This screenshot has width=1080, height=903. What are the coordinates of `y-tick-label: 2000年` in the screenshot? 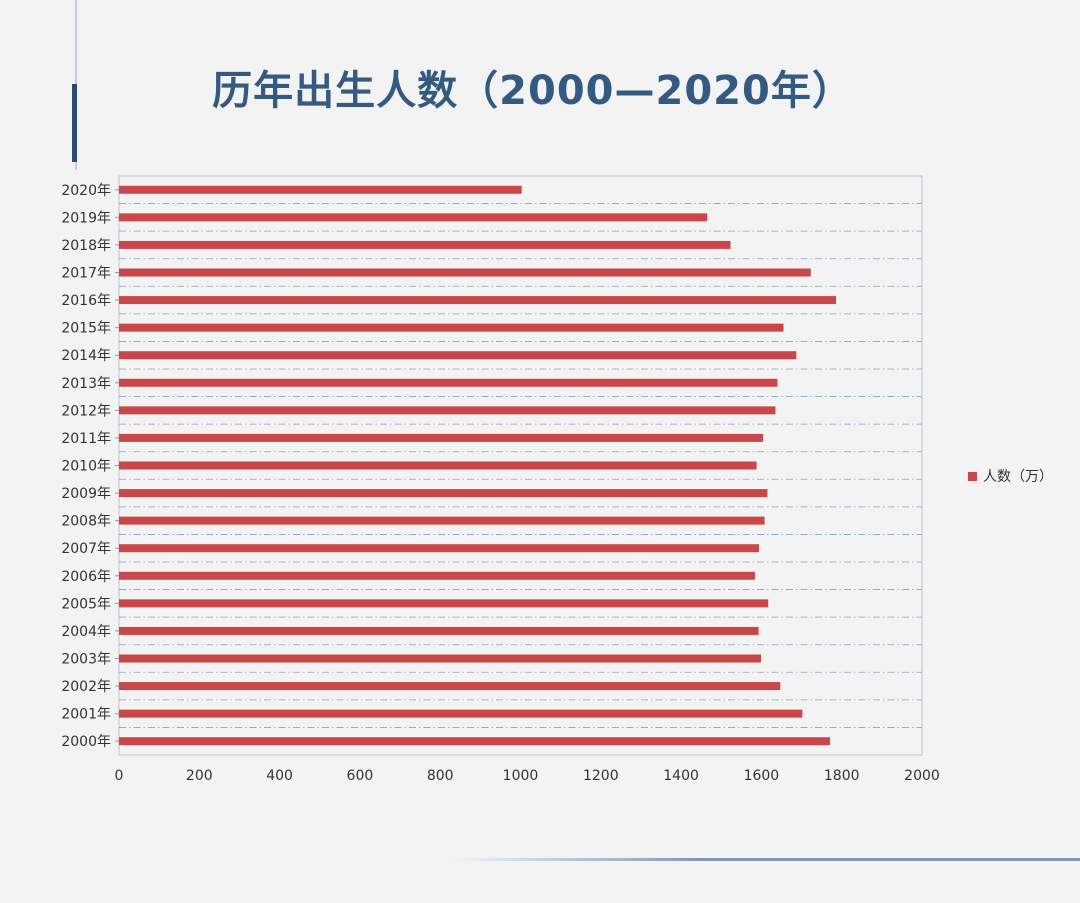 It's located at (86, 742).